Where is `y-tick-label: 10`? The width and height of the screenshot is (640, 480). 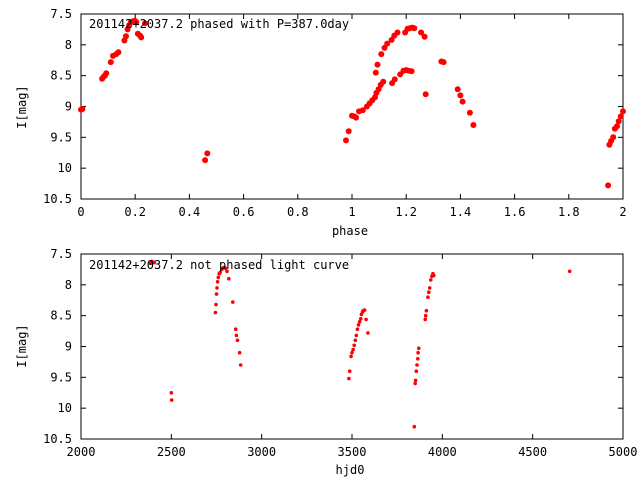
y-tick-label: 10 is located at coordinates (65, 168).